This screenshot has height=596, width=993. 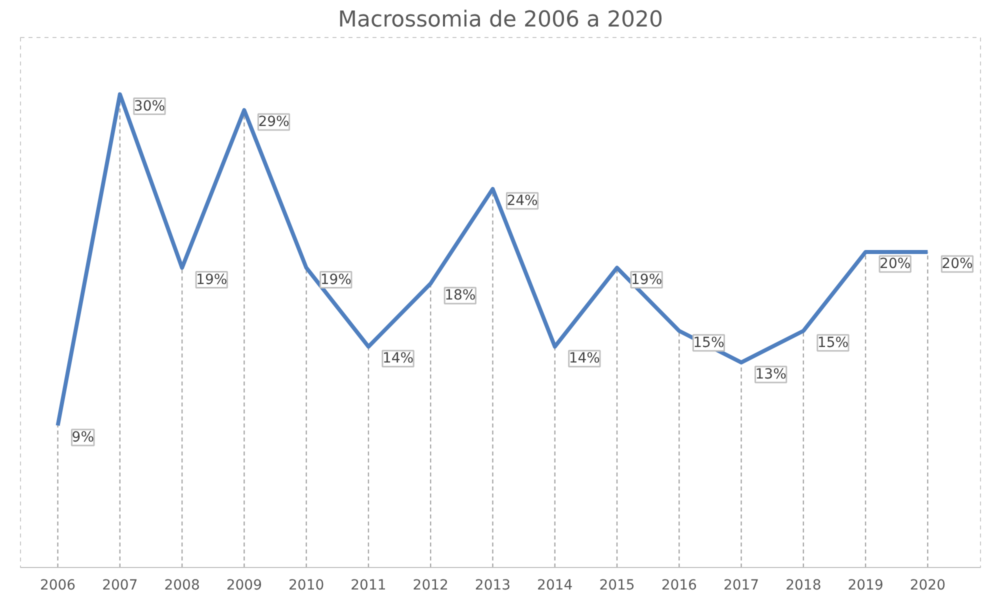 What do you see at coordinates (679, 586) in the screenshot?
I see `x-tick-label: 2016` at bounding box center [679, 586].